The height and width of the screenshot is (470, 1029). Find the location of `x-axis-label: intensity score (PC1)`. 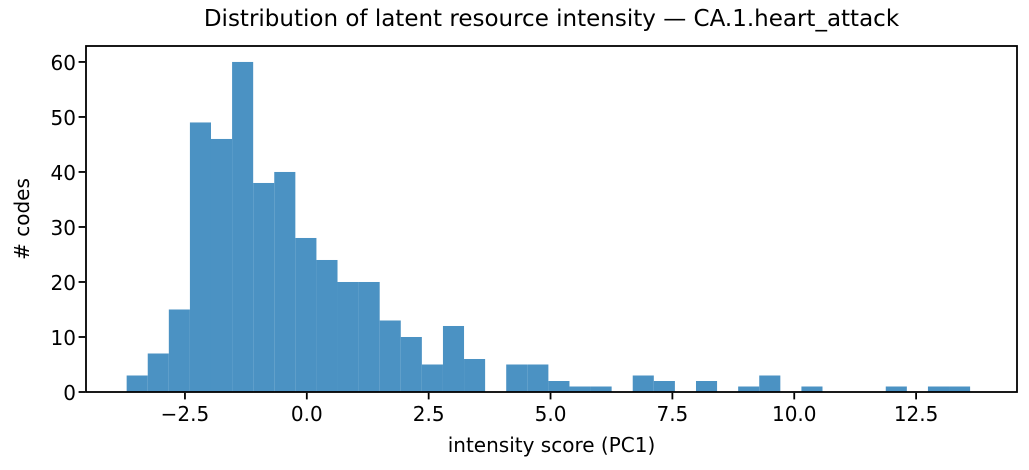

x-axis-label: intensity score (PC1) is located at coordinates (551, 445).